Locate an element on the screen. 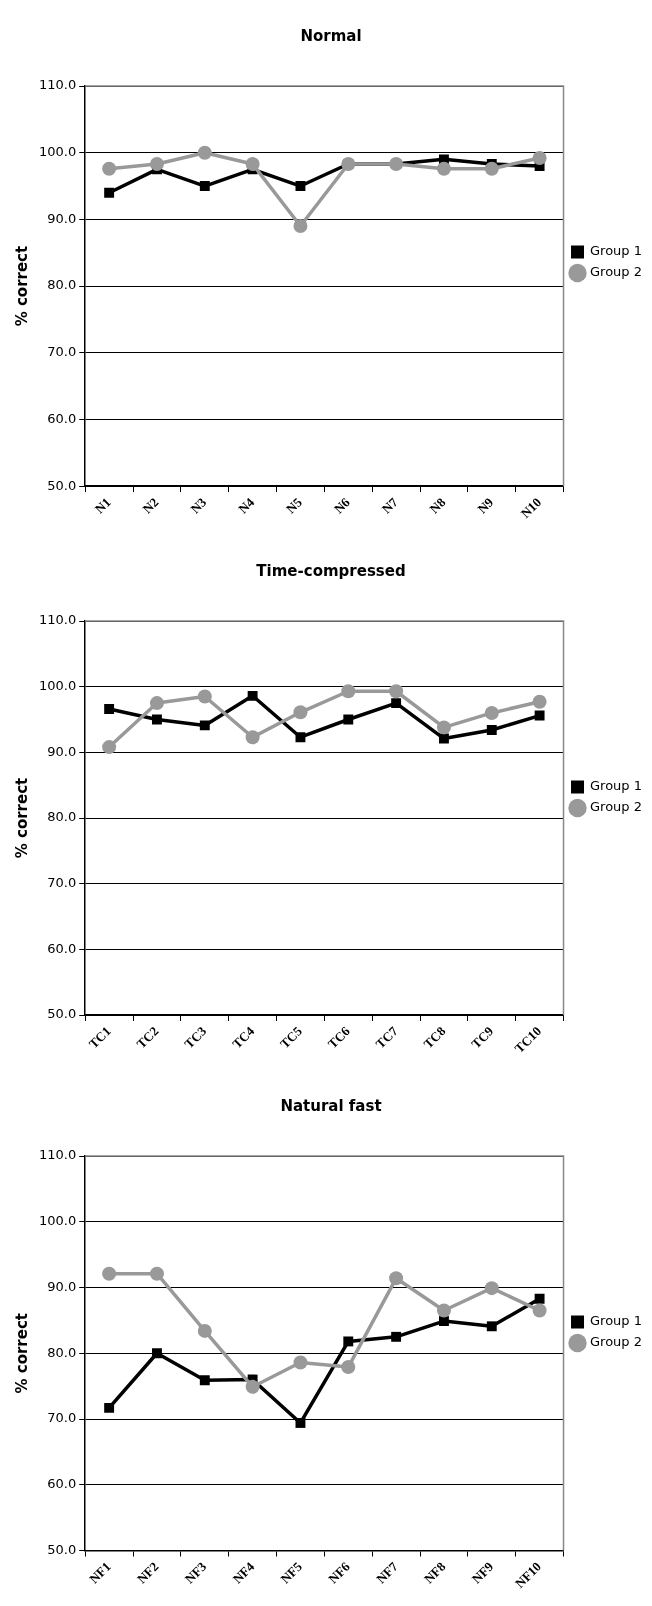 This screenshot has height=1606, width=652. x-tick-label: TC2 is located at coordinates (147, 1037).